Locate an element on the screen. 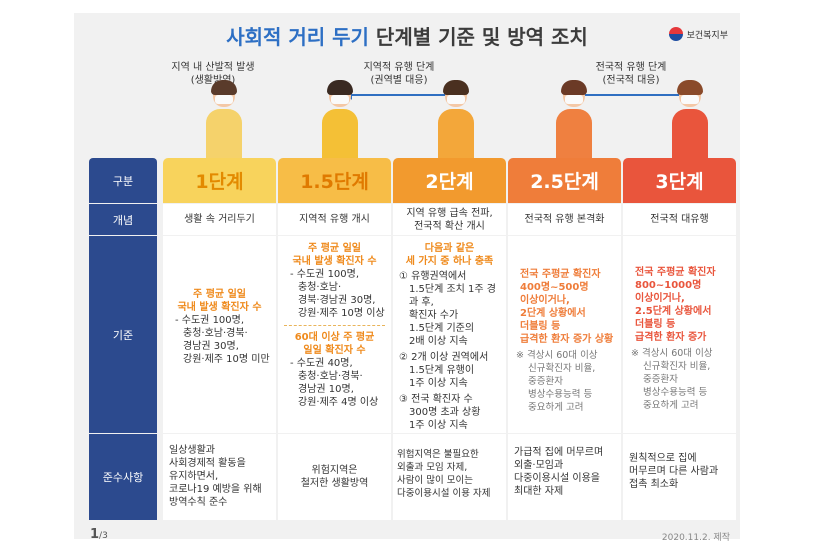  note-national-line2: (전국적 대응) is located at coordinates (631, 80).